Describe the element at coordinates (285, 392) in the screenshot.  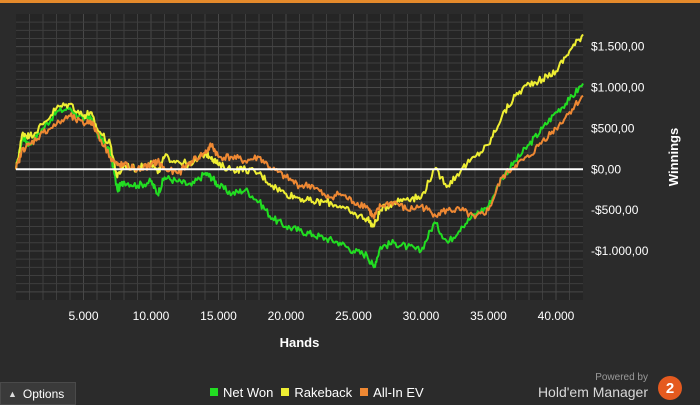
I see `legend-swatch-rakeback` at that location.